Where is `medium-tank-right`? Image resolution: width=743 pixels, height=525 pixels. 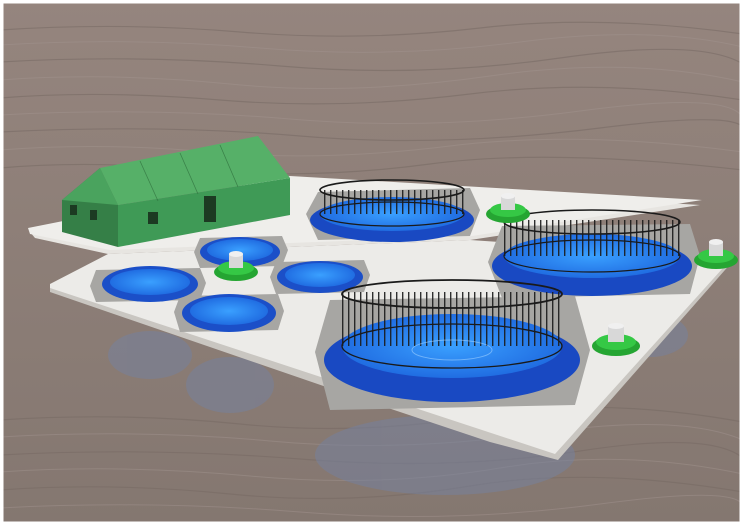
medium-tank-right is located at coordinates (592, 252).